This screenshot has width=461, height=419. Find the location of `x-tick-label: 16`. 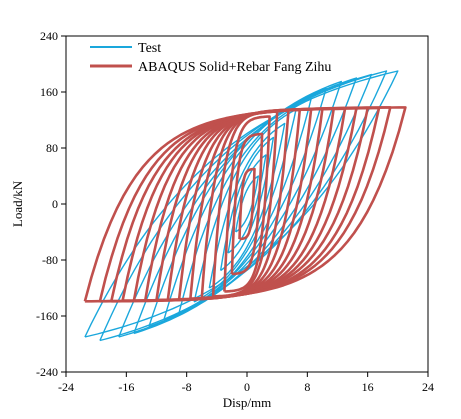

x-tick-label: 16 is located at coordinates (368, 387).